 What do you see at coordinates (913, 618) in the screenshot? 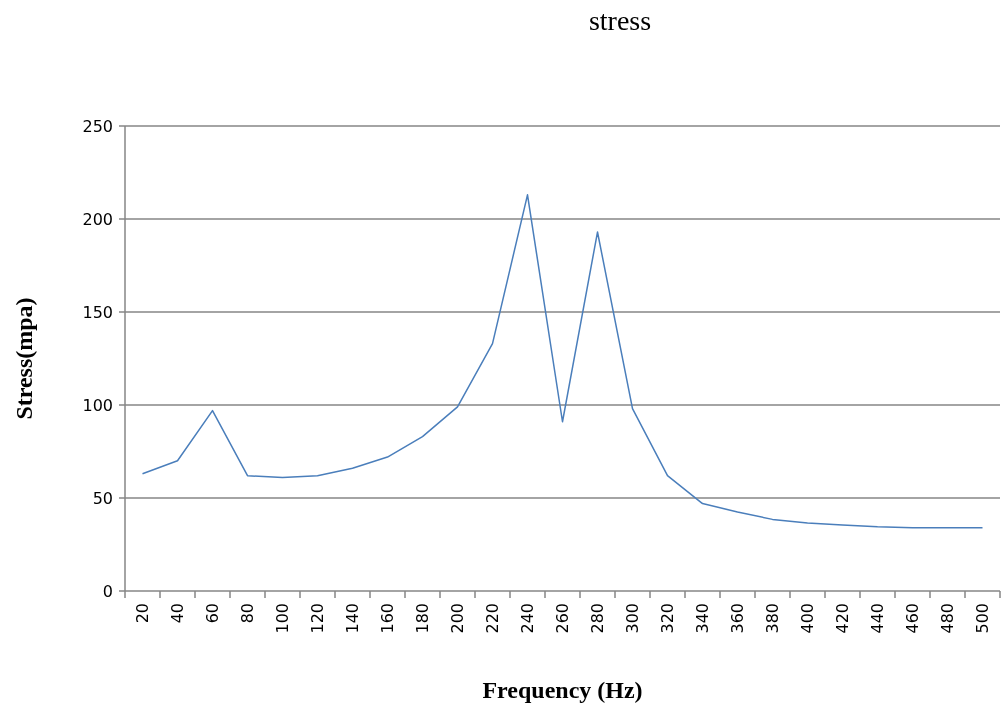
I see `x-tick-label: 460` at bounding box center [913, 618].